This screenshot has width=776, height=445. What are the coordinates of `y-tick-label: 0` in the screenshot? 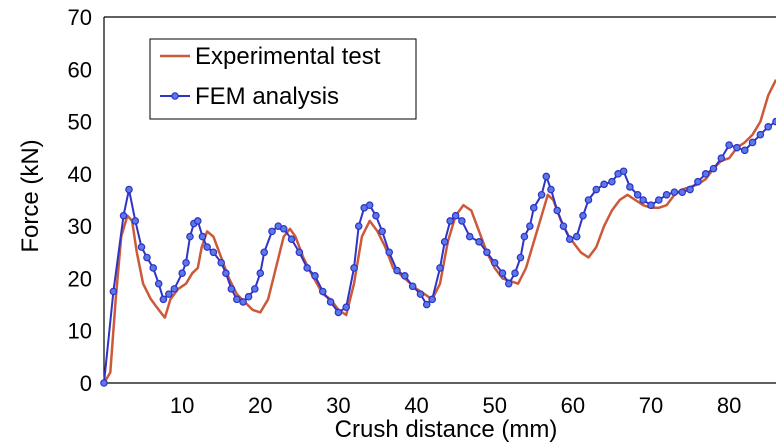 It's located at (86, 383).